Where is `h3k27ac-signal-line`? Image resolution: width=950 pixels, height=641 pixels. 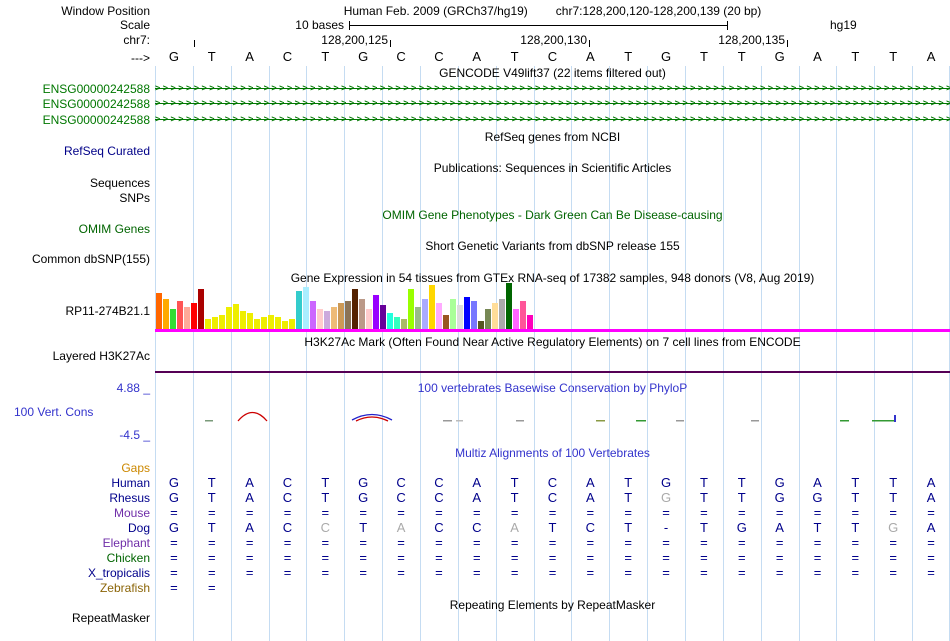 h3k27ac-signal-line is located at coordinates (552, 372).